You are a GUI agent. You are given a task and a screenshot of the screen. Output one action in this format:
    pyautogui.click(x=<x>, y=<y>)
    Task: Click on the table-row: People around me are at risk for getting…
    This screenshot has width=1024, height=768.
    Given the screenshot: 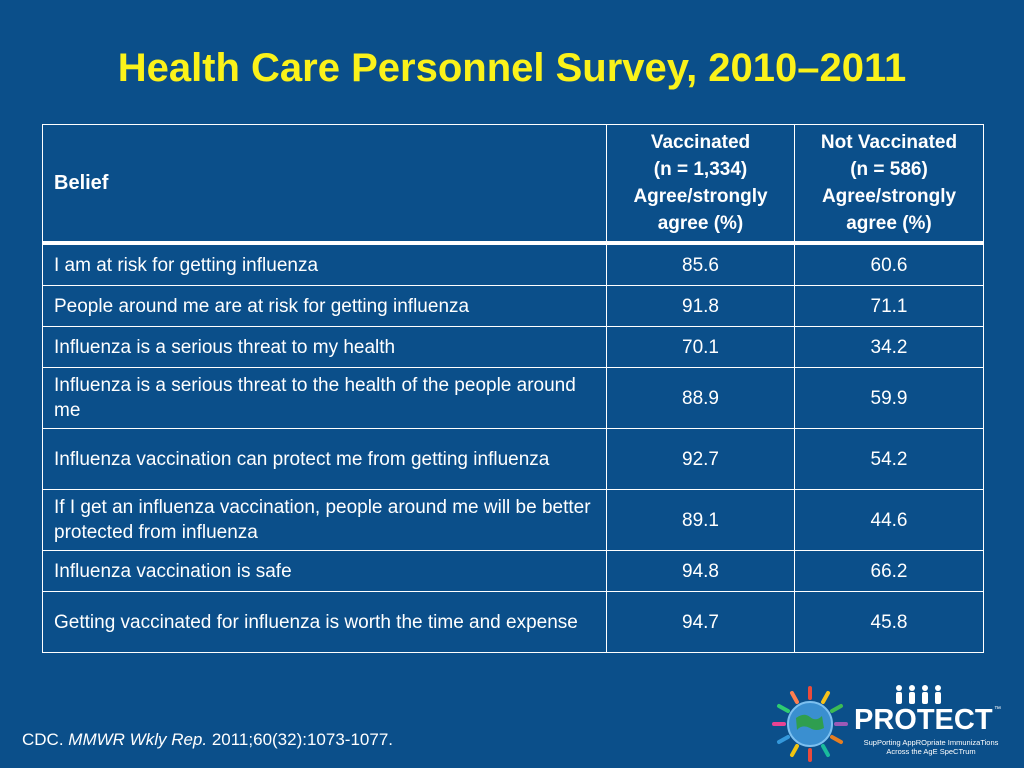 What is the action you would take?
    pyautogui.click(x=513, y=306)
    